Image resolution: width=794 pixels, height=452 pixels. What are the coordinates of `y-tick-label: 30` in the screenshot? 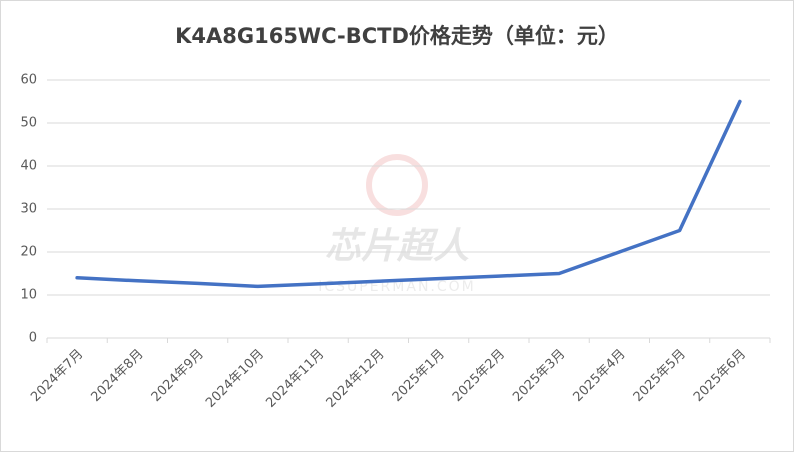 It's located at (28, 209).